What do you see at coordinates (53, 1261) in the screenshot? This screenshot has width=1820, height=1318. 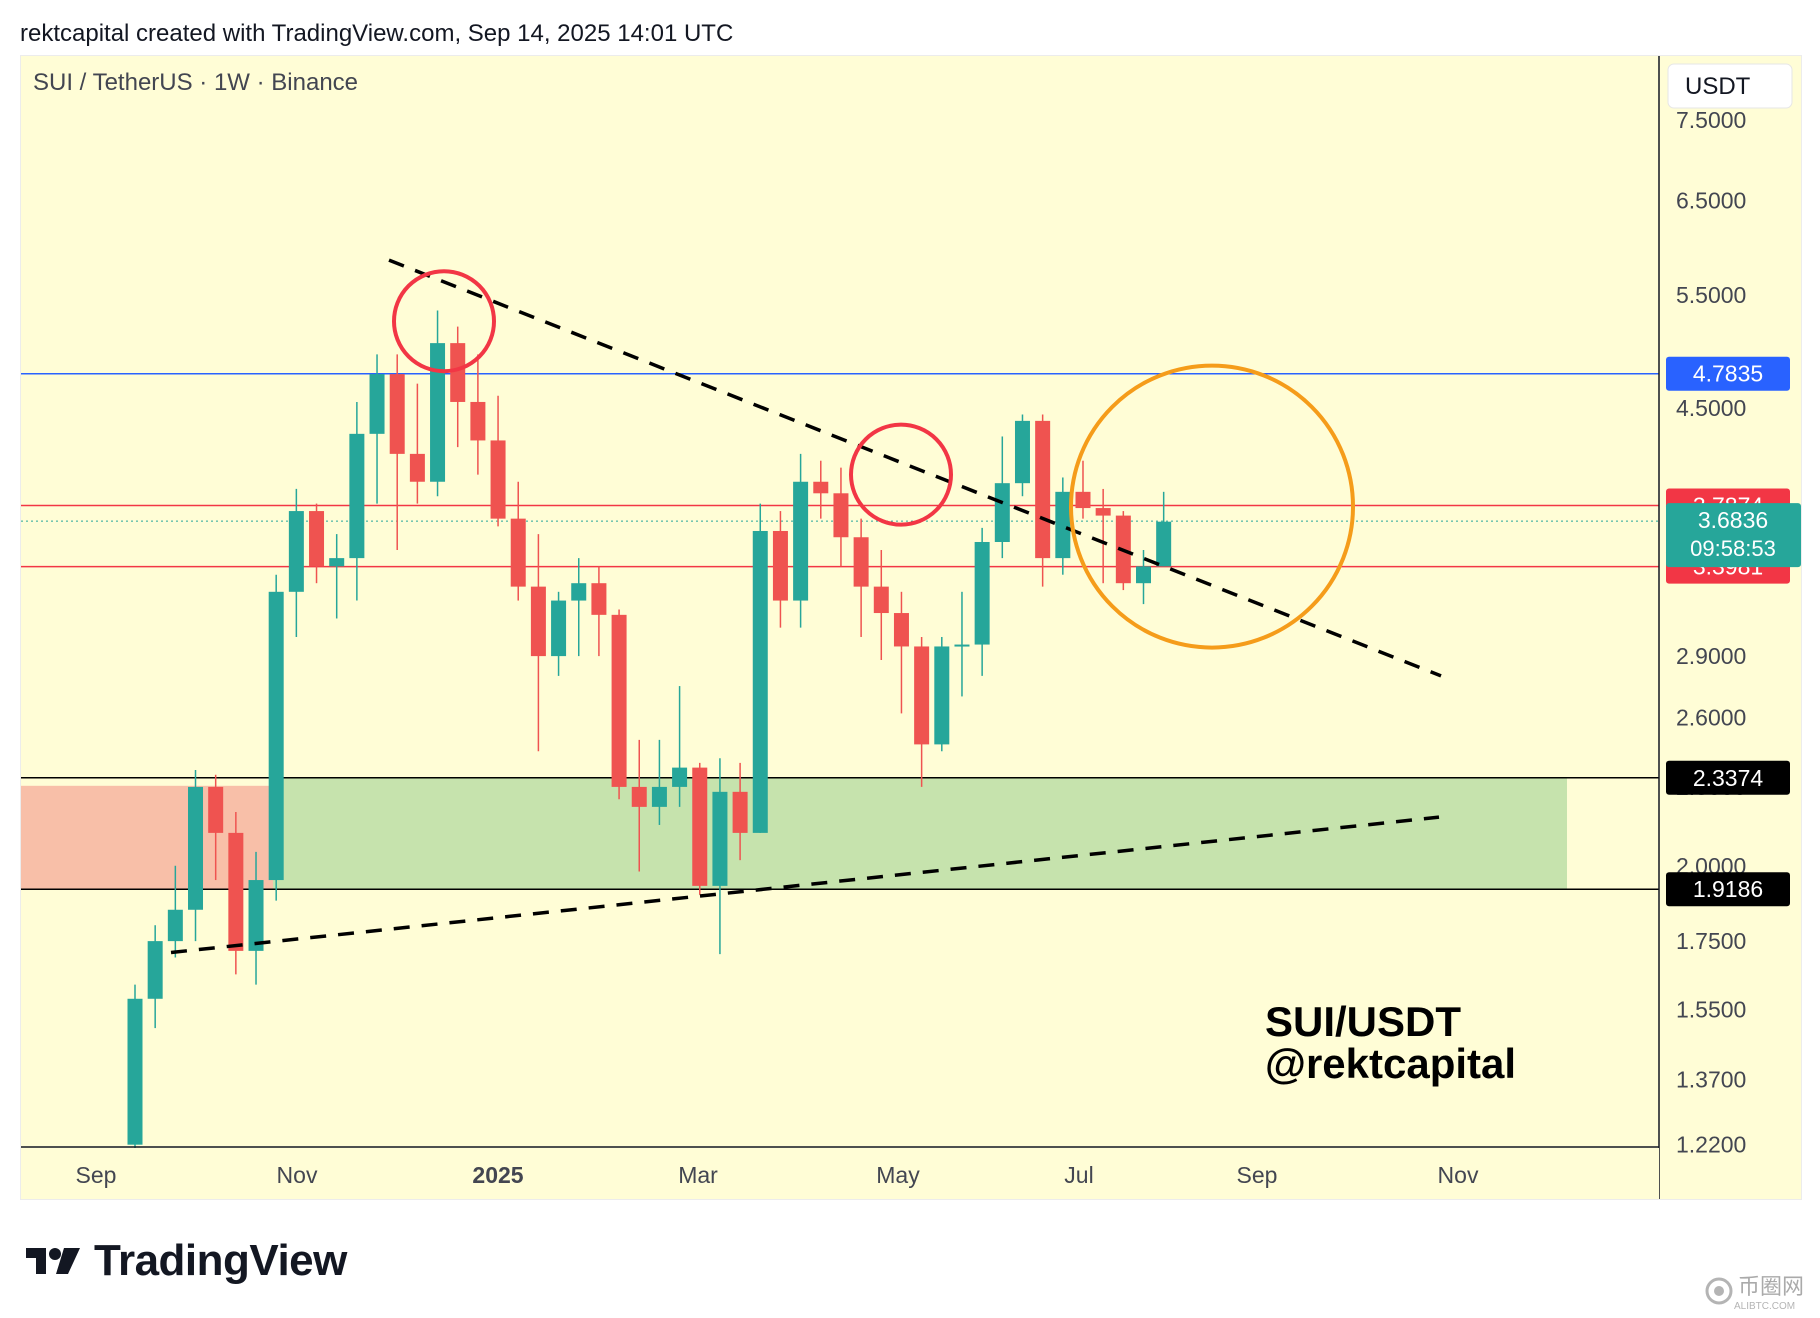 I see `tradingview-logo-icon` at bounding box center [53, 1261].